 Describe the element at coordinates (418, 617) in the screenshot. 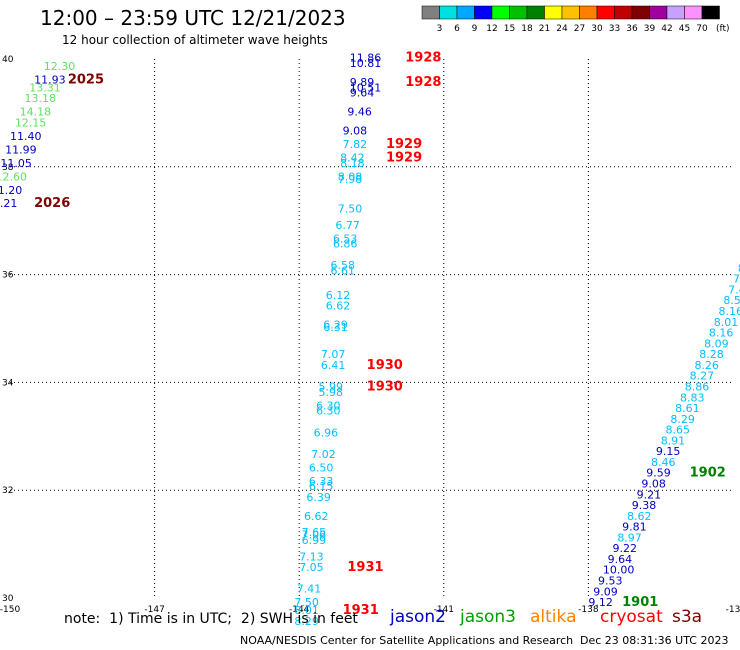

I see `satellite-label-jason2: jason2` at that location.